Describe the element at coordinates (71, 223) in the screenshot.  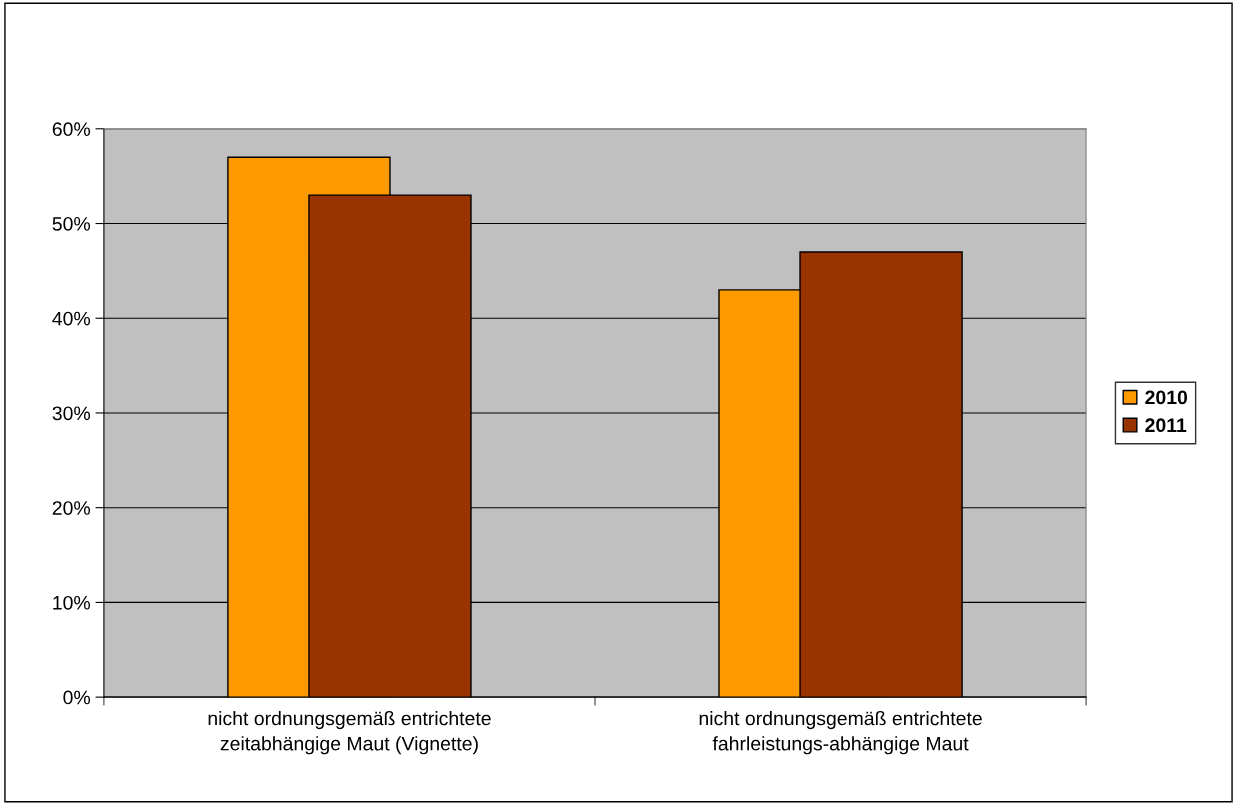
I see `y-tick-label: 50%` at that location.